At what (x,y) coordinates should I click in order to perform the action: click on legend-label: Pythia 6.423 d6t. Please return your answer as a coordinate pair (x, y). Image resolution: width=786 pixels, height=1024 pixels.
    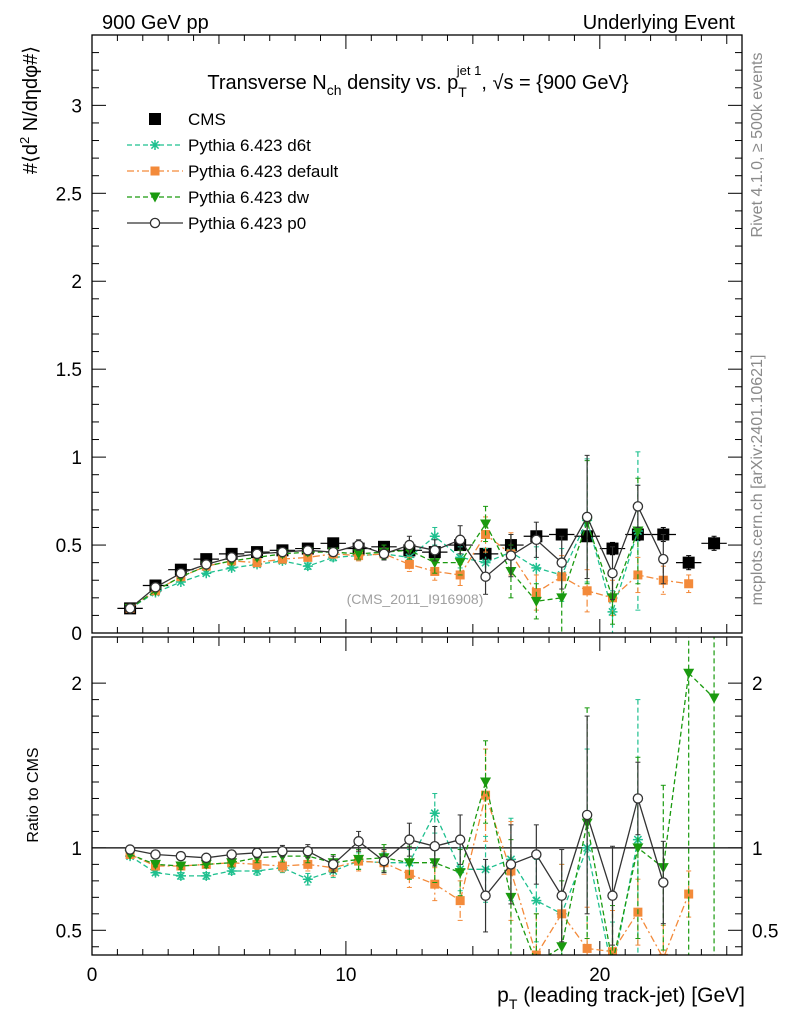
    Looking at the image, I should click on (249, 145).